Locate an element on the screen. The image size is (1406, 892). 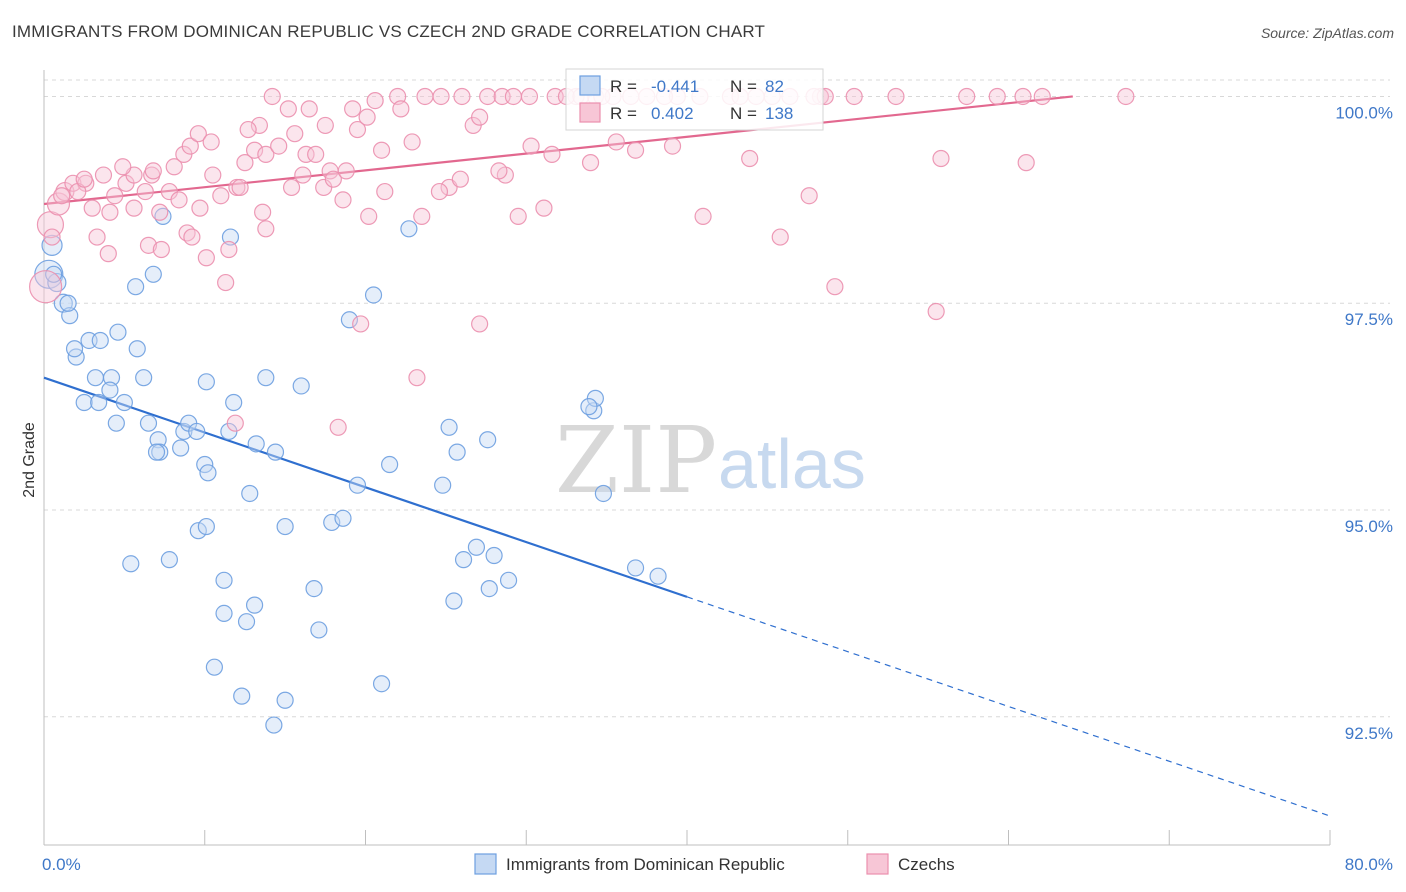
stats-box-frame is located at coordinates (694, 99).